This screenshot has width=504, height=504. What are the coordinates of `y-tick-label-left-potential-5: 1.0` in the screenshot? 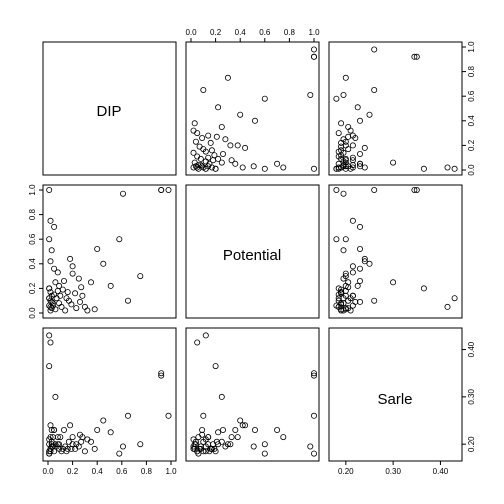 It's located at (32, 190).